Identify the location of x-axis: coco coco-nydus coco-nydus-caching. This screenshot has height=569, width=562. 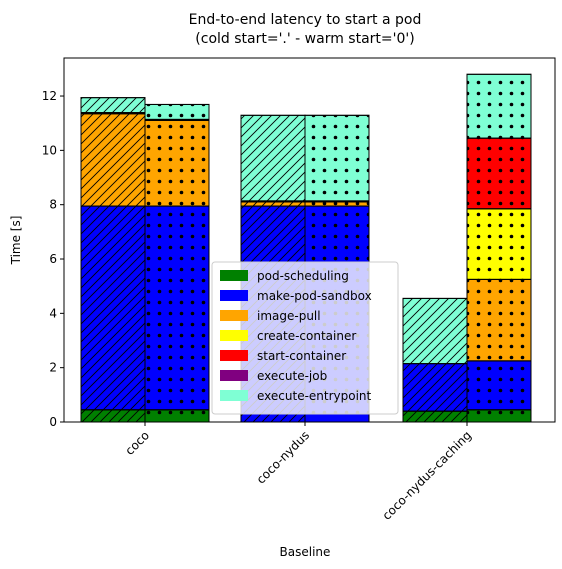
(299, 472).